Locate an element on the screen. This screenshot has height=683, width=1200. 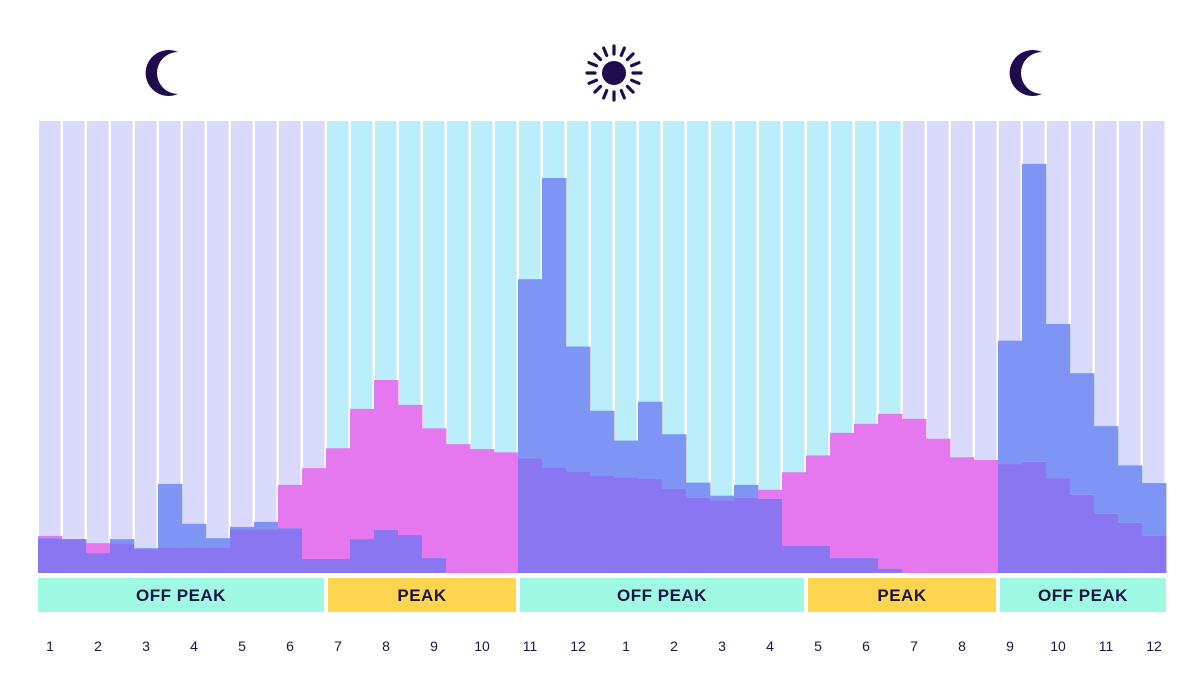
period-label-4: OFF PEAK is located at coordinates (1083, 595).